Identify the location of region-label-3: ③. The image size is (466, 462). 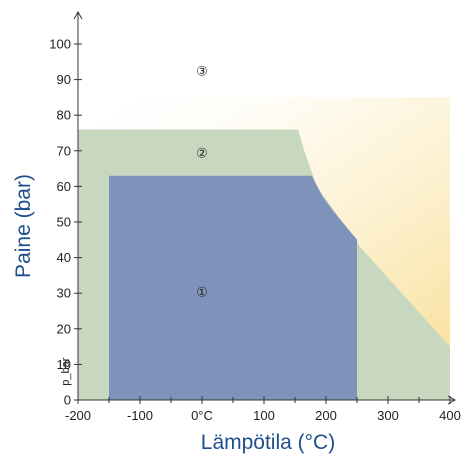
(202, 71).